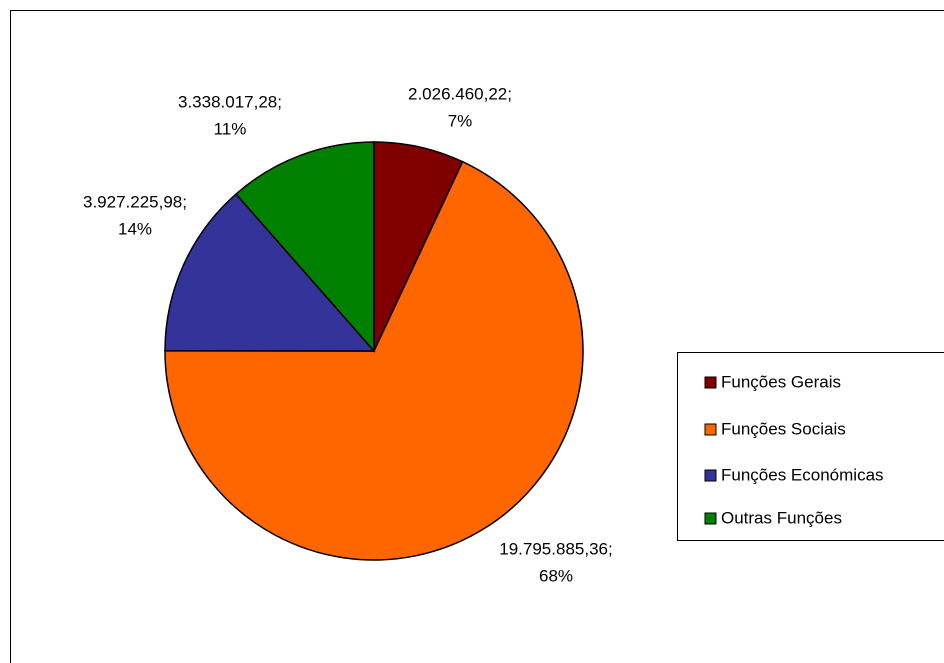 The height and width of the screenshot is (663, 944). What do you see at coordinates (555, 548) in the screenshot?
I see `value-label: 19.795.885,36;` at bounding box center [555, 548].